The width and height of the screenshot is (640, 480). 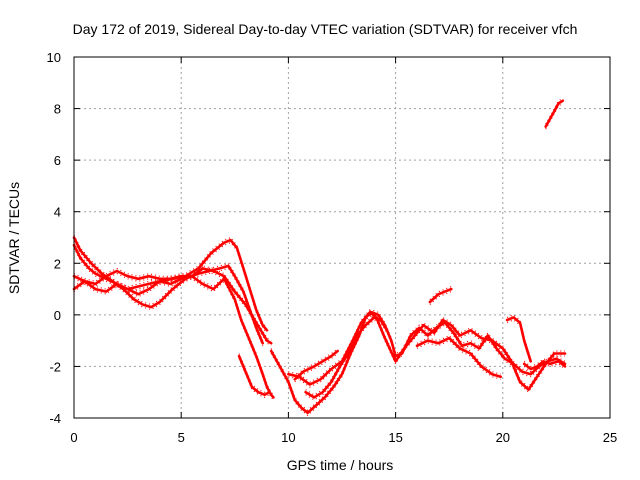 What do you see at coordinates (57, 315) in the screenshot?
I see `y-tick-label: 0` at bounding box center [57, 315].